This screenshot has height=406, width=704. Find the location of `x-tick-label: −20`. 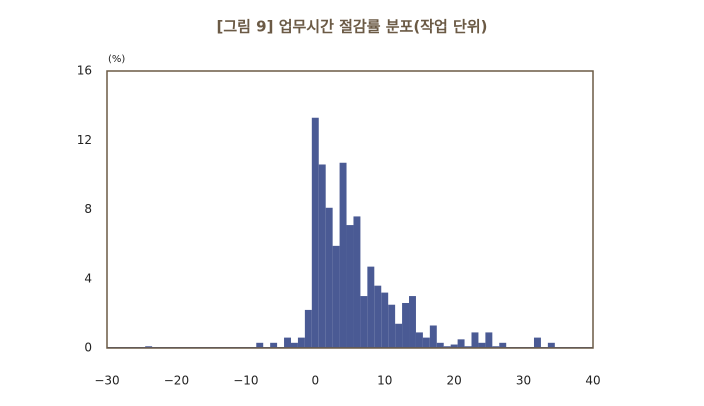

x-tick-label: −20 is located at coordinates (176, 381).